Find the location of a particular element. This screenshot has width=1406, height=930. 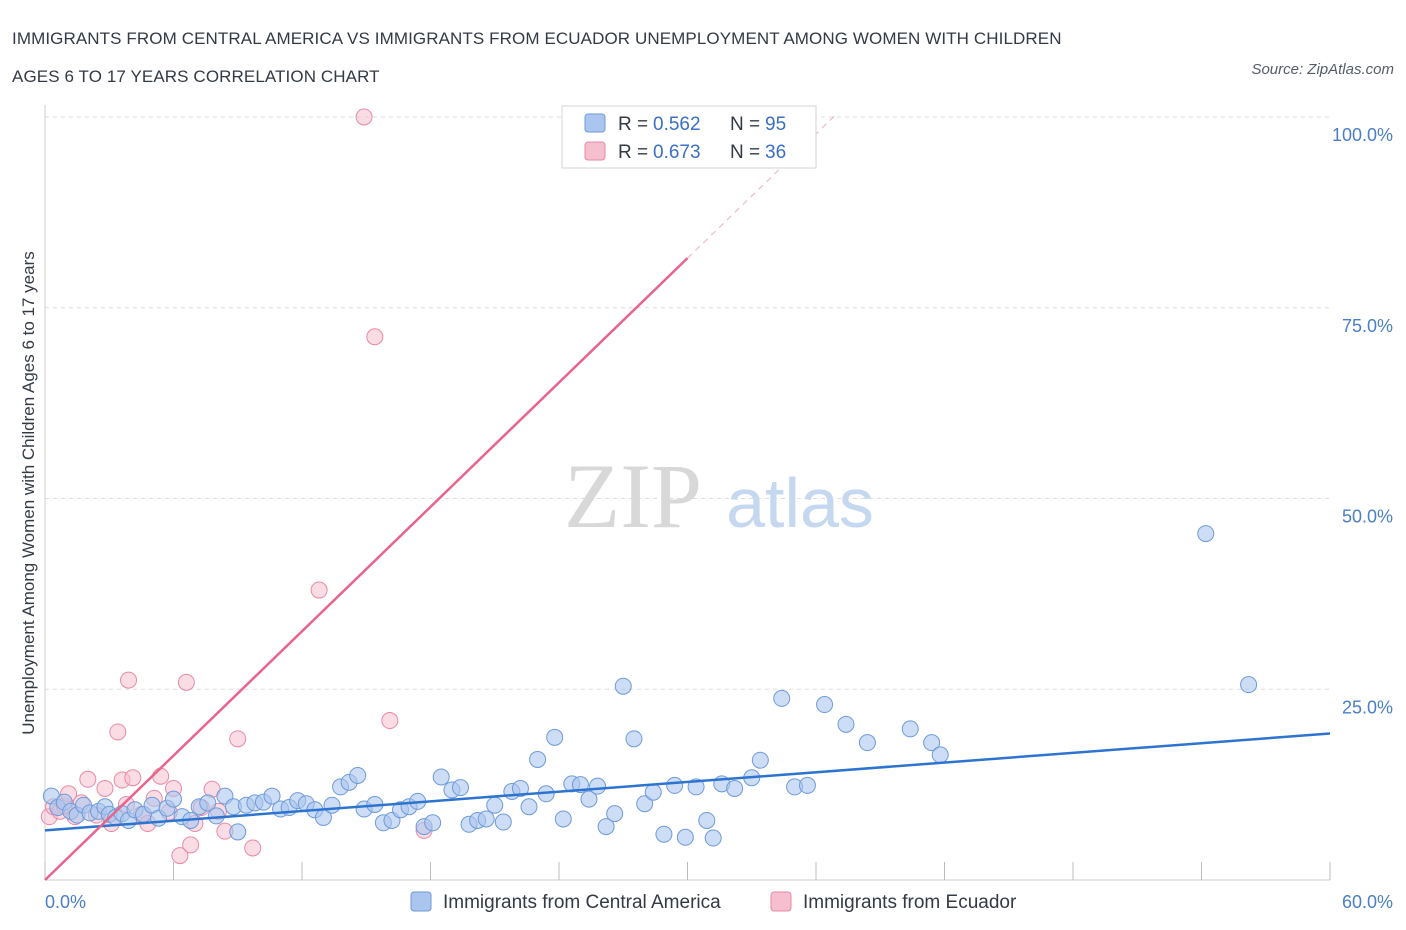

source-label: Source: ZipAtlas.com is located at coordinates (1322, 69).